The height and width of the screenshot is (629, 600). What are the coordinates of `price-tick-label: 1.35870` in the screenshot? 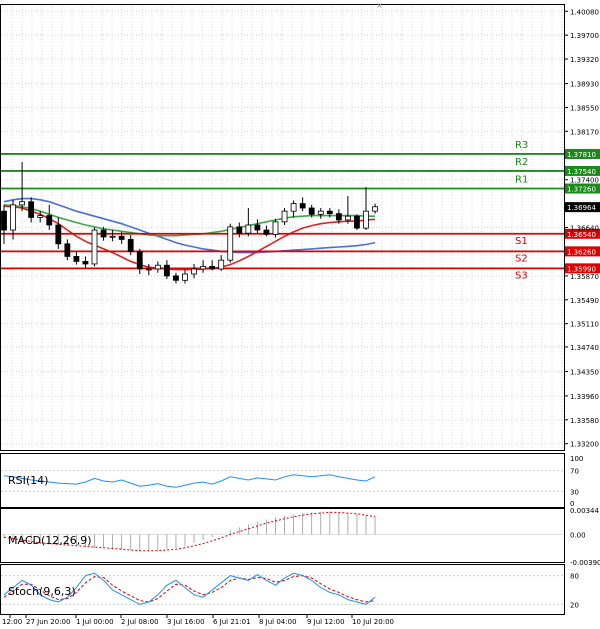 It's located at (584, 277).